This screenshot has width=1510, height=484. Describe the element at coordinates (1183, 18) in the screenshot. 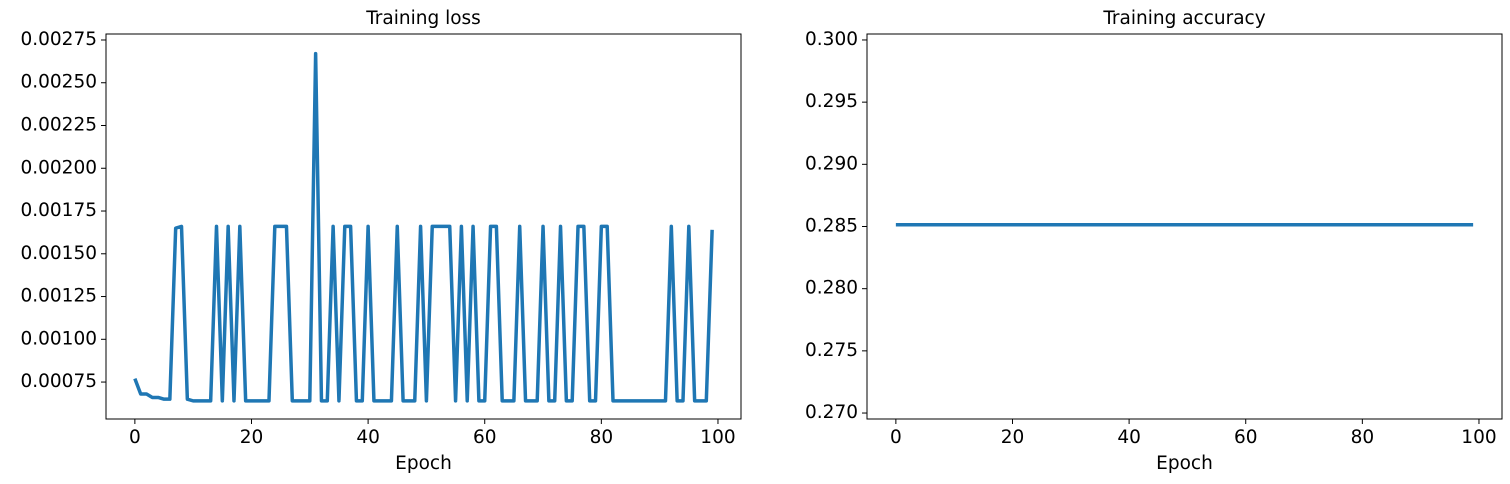

I see `chart-title: Training accuracy` at that location.